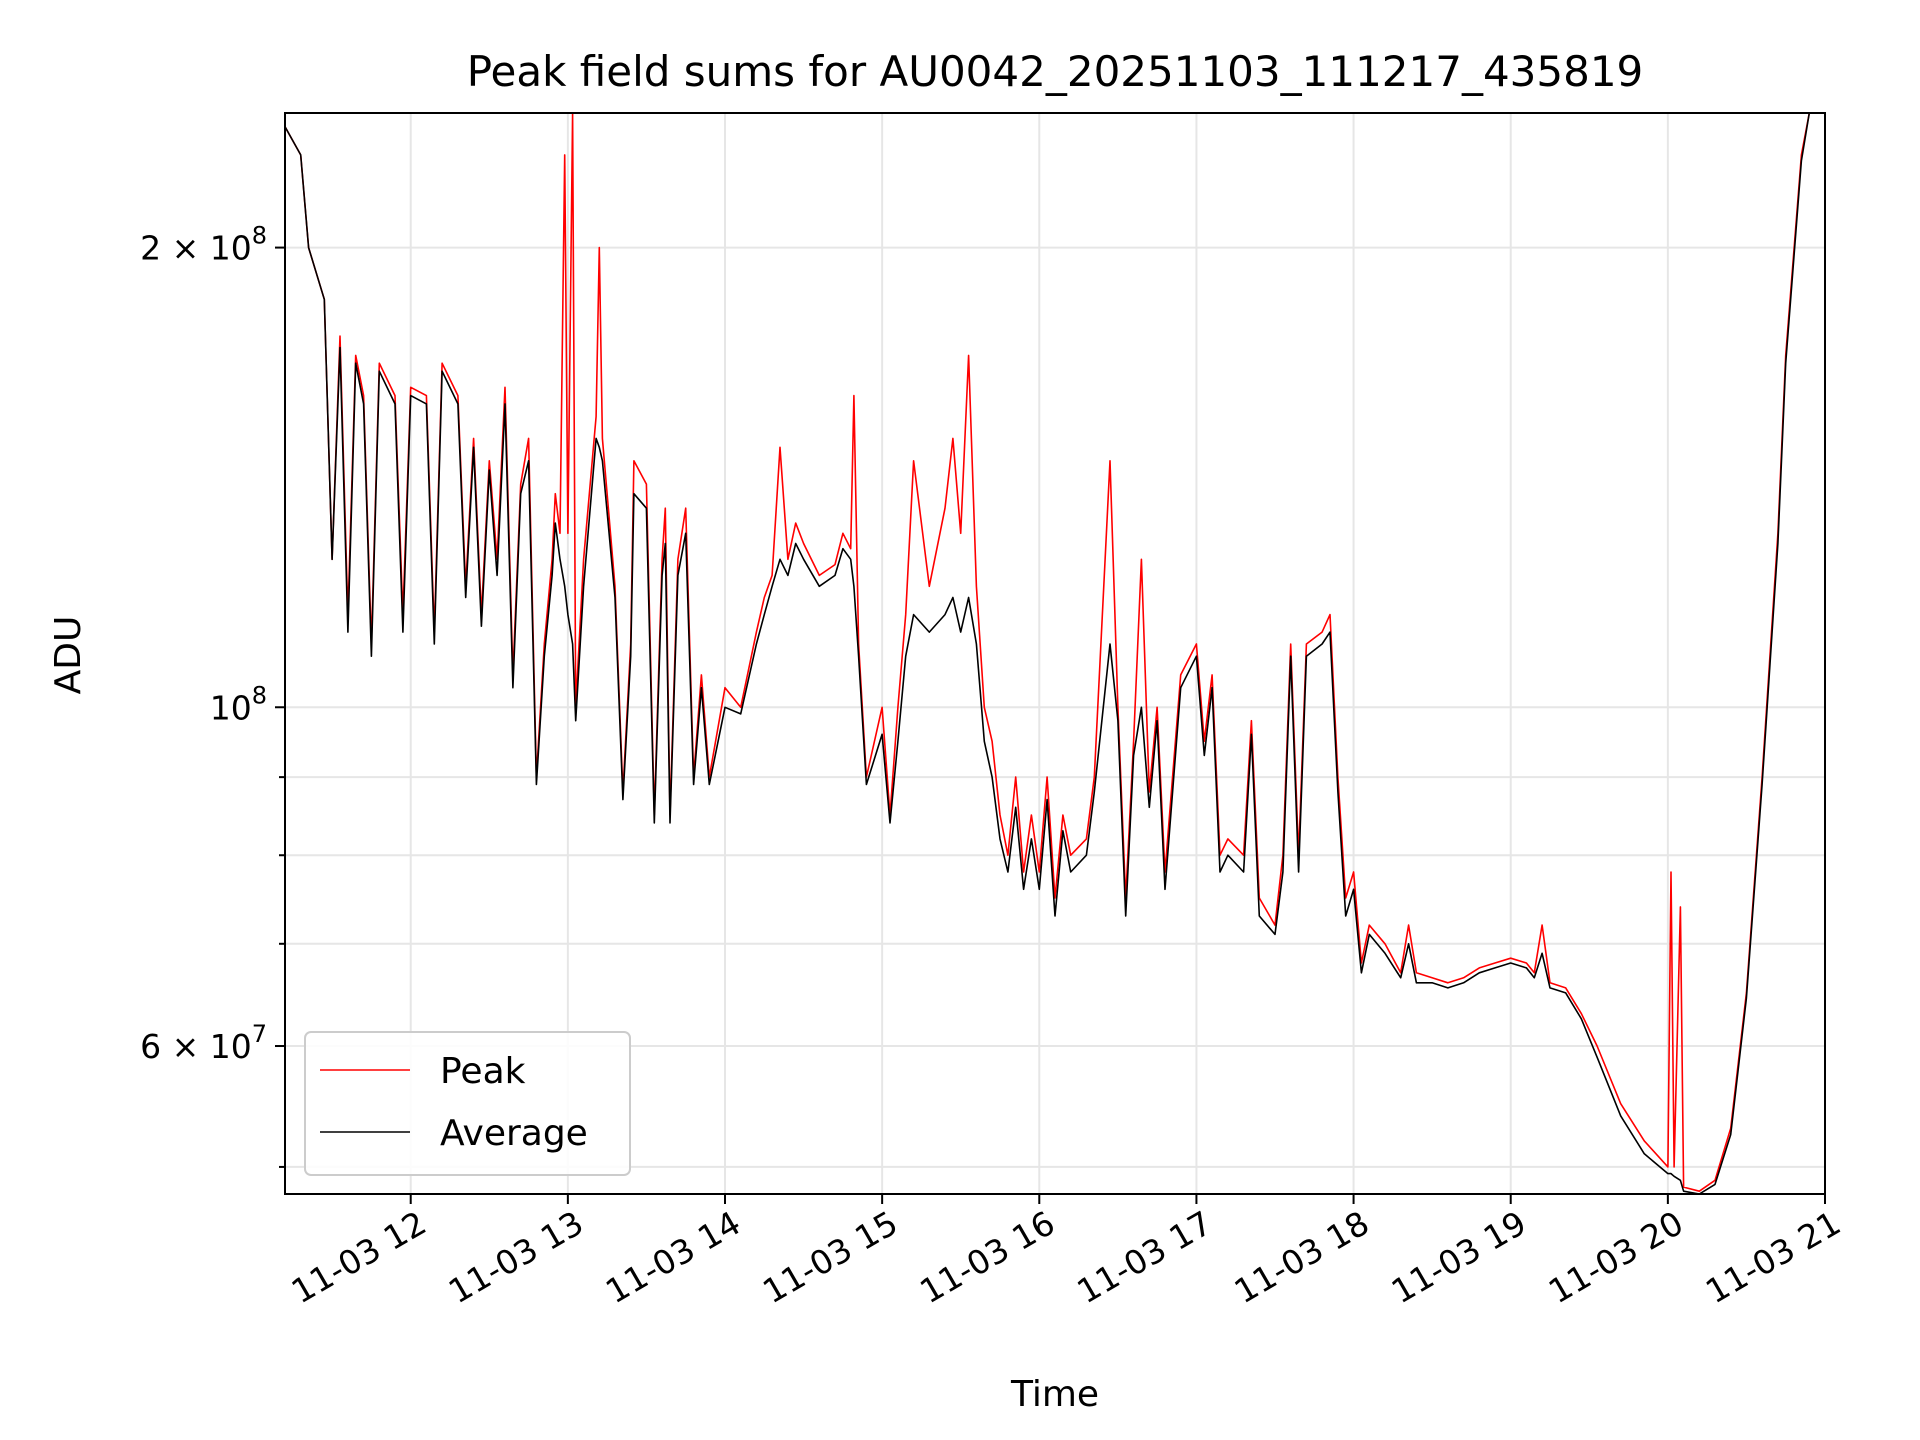  Describe the element at coordinates (1302, 1257) in the screenshot. I see `x-tick-label: 11-03 18` at that location.